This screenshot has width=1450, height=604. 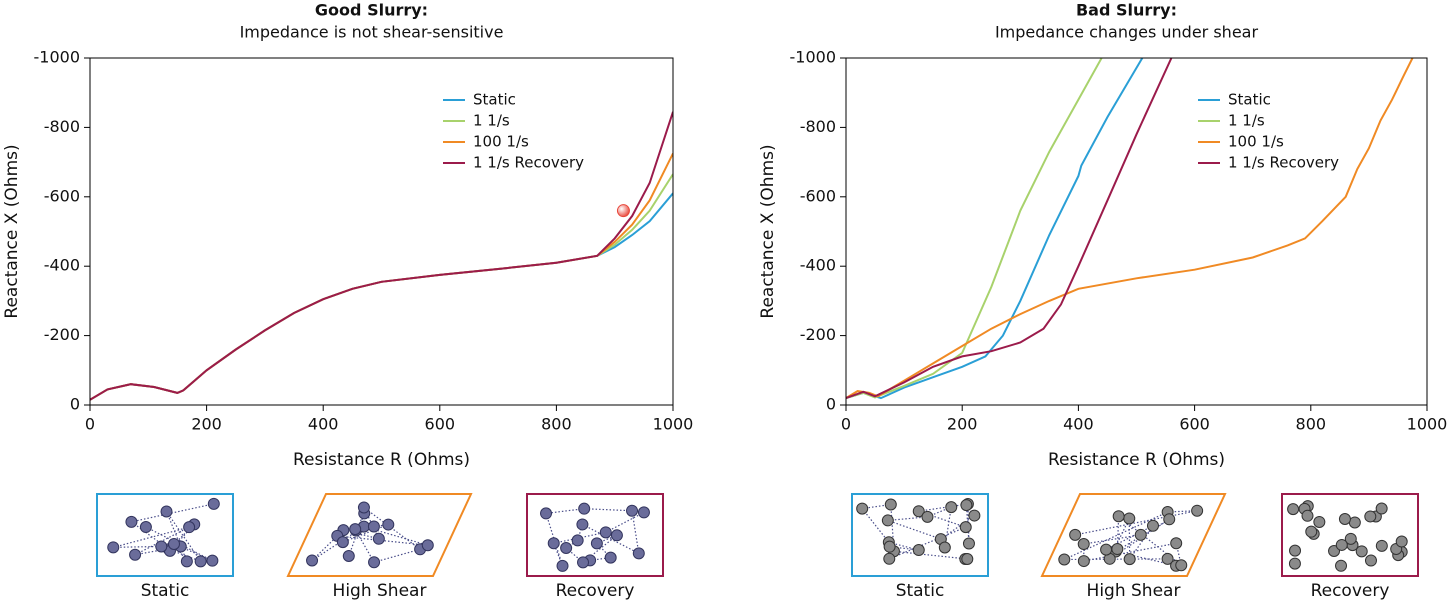 I want to click on y-tick-label: -400, so click(x=62, y=265).